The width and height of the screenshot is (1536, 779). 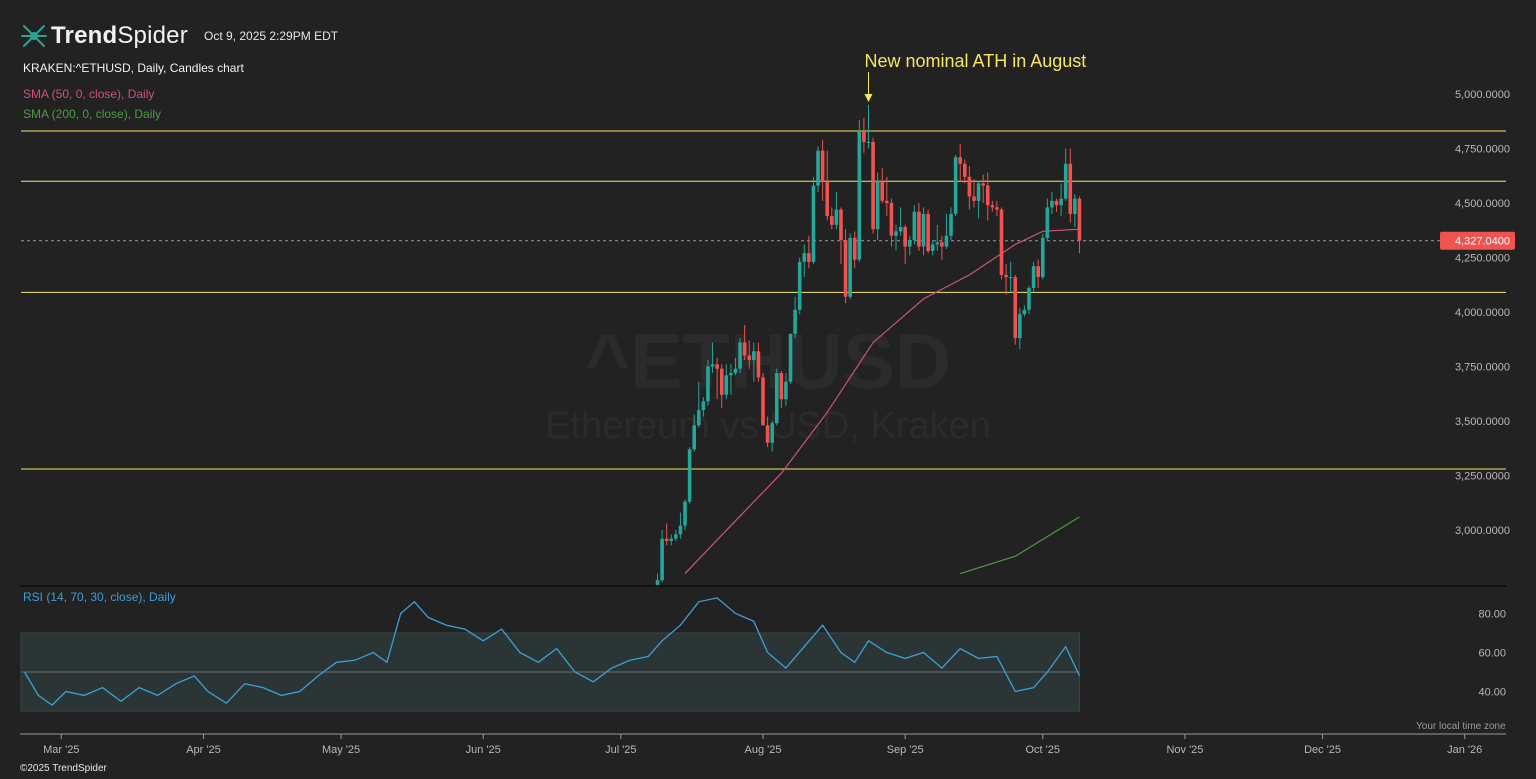 I want to click on sma200-legend: SMA (200, 0, close), Daily, so click(x=92, y=114).